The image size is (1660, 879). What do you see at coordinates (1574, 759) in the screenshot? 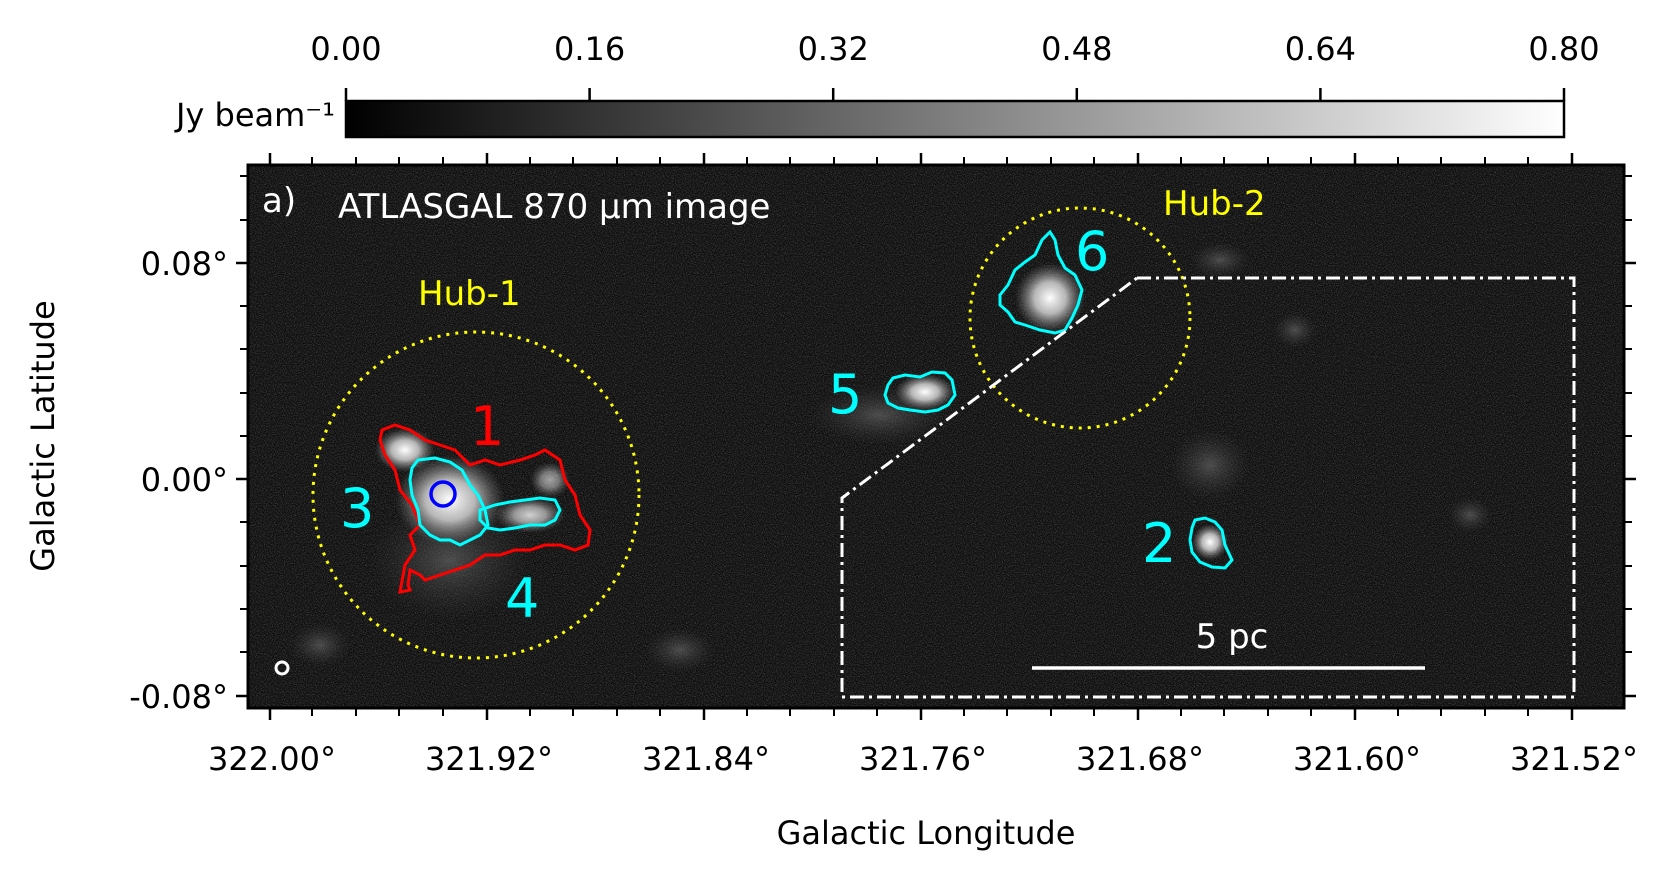
I see `x-tick-6: 321.52°` at bounding box center [1574, 759].